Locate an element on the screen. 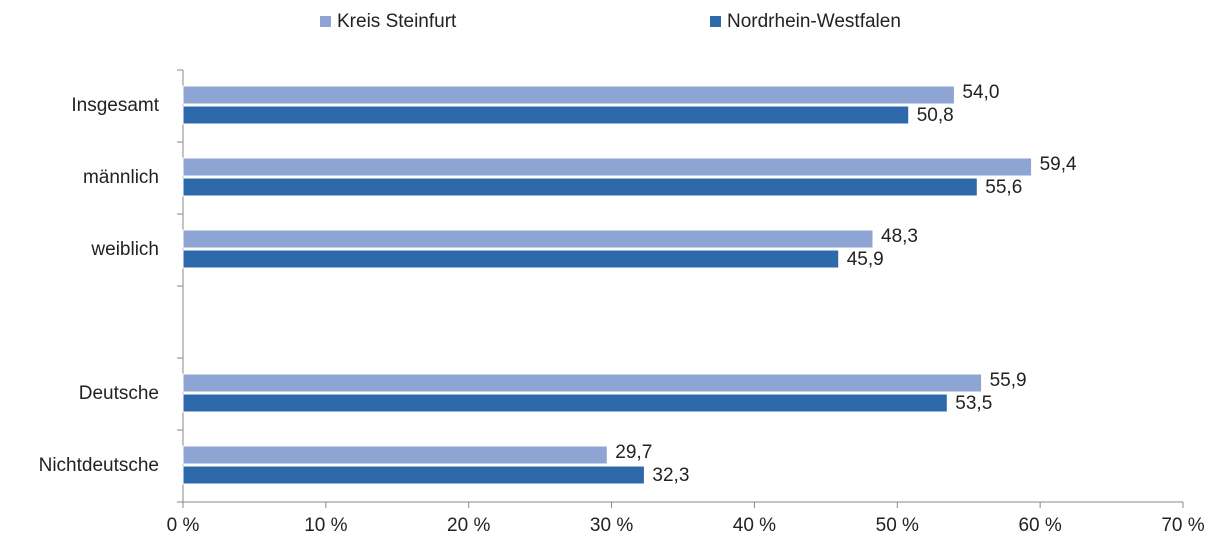  value-label: 29,7 is located at coordinates (633, 452).